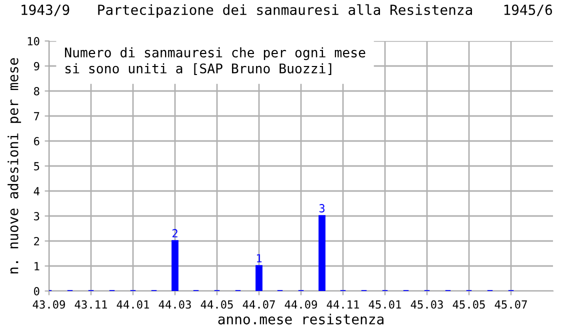  What do you see at coordinates (216, 304) in the screenshot?
I see `x-tick-label: 44.05` at bounding box center [216, 304].